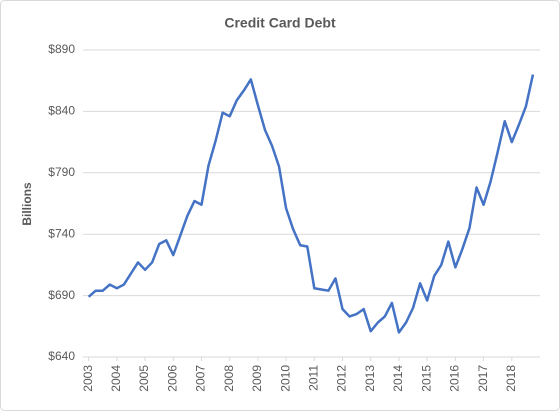  Describe the element at coordinates (116, 378) in the screenshot. I see `x-tick-label: 2004` at that location.